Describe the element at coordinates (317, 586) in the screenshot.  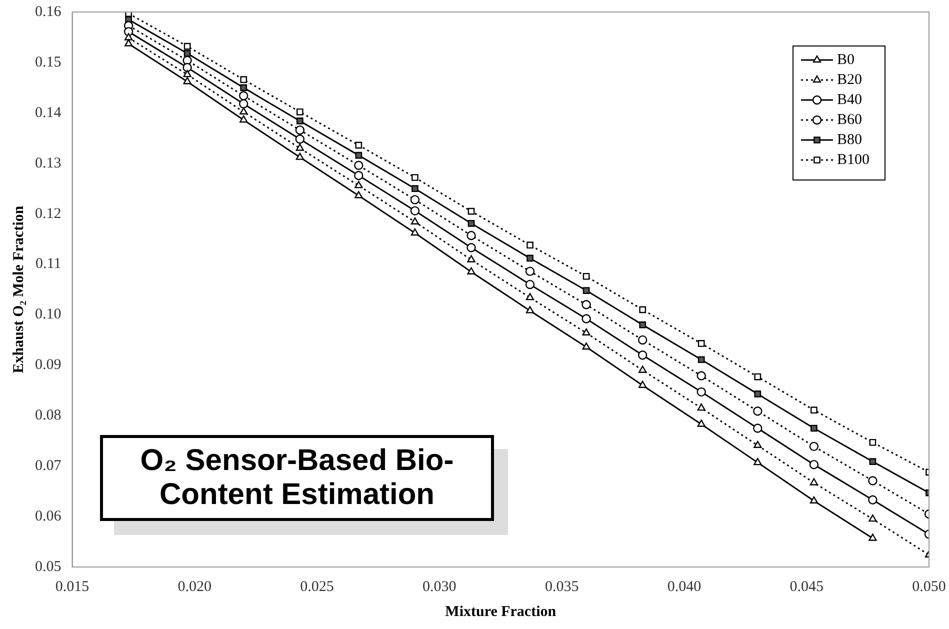
I see `x-tick-label: 0.025` at that location.